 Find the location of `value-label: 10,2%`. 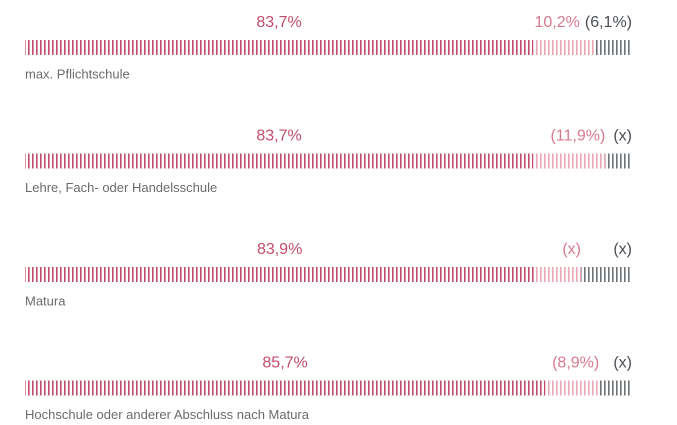

value-label: 10,2% is located at coordinates (557, 22).